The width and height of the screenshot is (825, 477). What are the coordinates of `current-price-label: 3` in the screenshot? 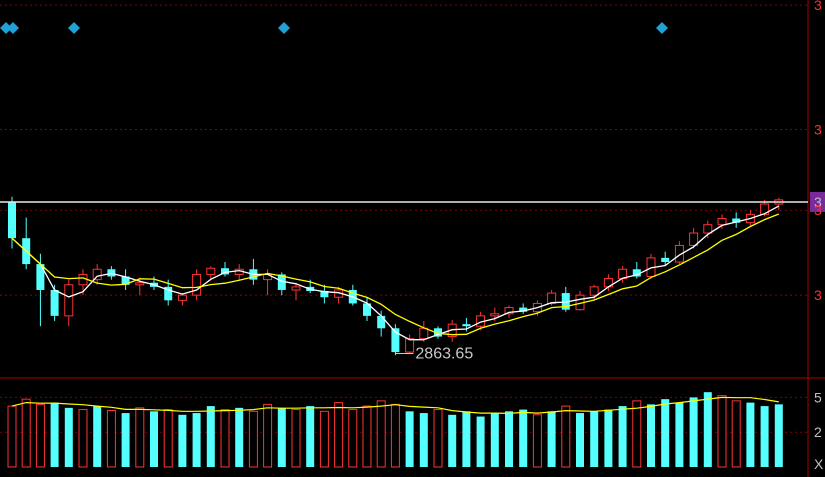 It's located at (818, 202).